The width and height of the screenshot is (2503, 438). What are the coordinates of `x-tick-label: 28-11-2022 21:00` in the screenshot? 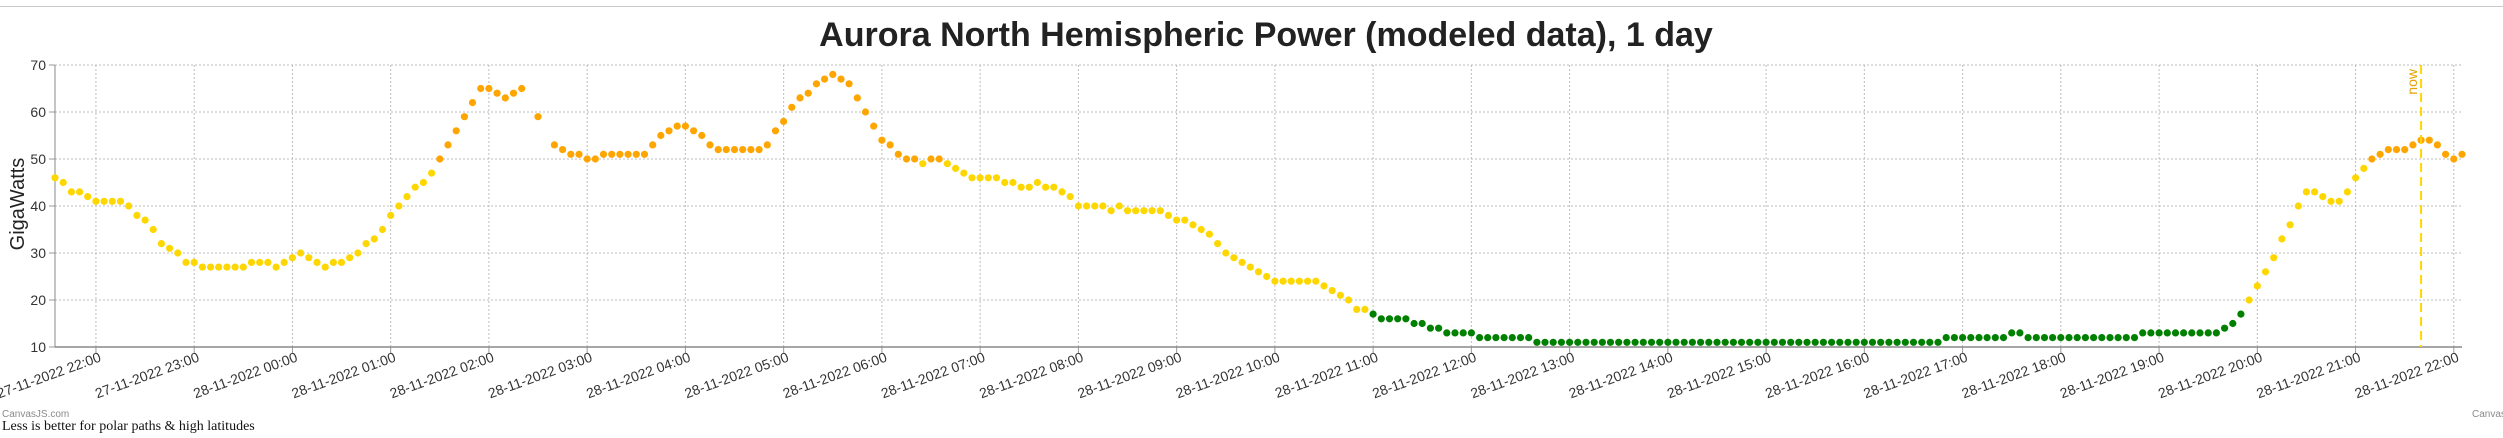 It's located at (2308, 375).